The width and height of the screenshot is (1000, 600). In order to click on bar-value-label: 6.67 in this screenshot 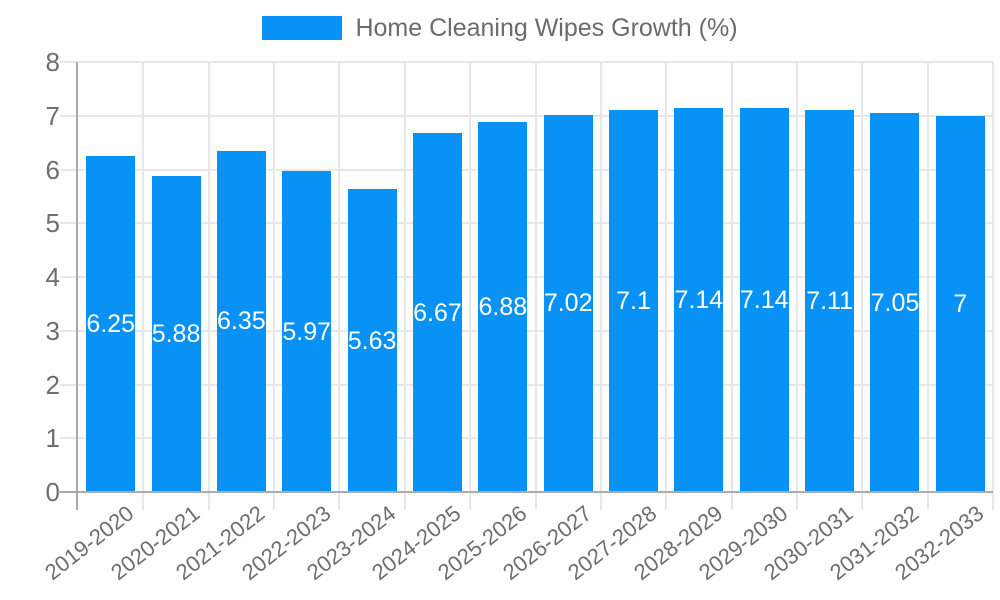, I will do `click(437, 312)`.